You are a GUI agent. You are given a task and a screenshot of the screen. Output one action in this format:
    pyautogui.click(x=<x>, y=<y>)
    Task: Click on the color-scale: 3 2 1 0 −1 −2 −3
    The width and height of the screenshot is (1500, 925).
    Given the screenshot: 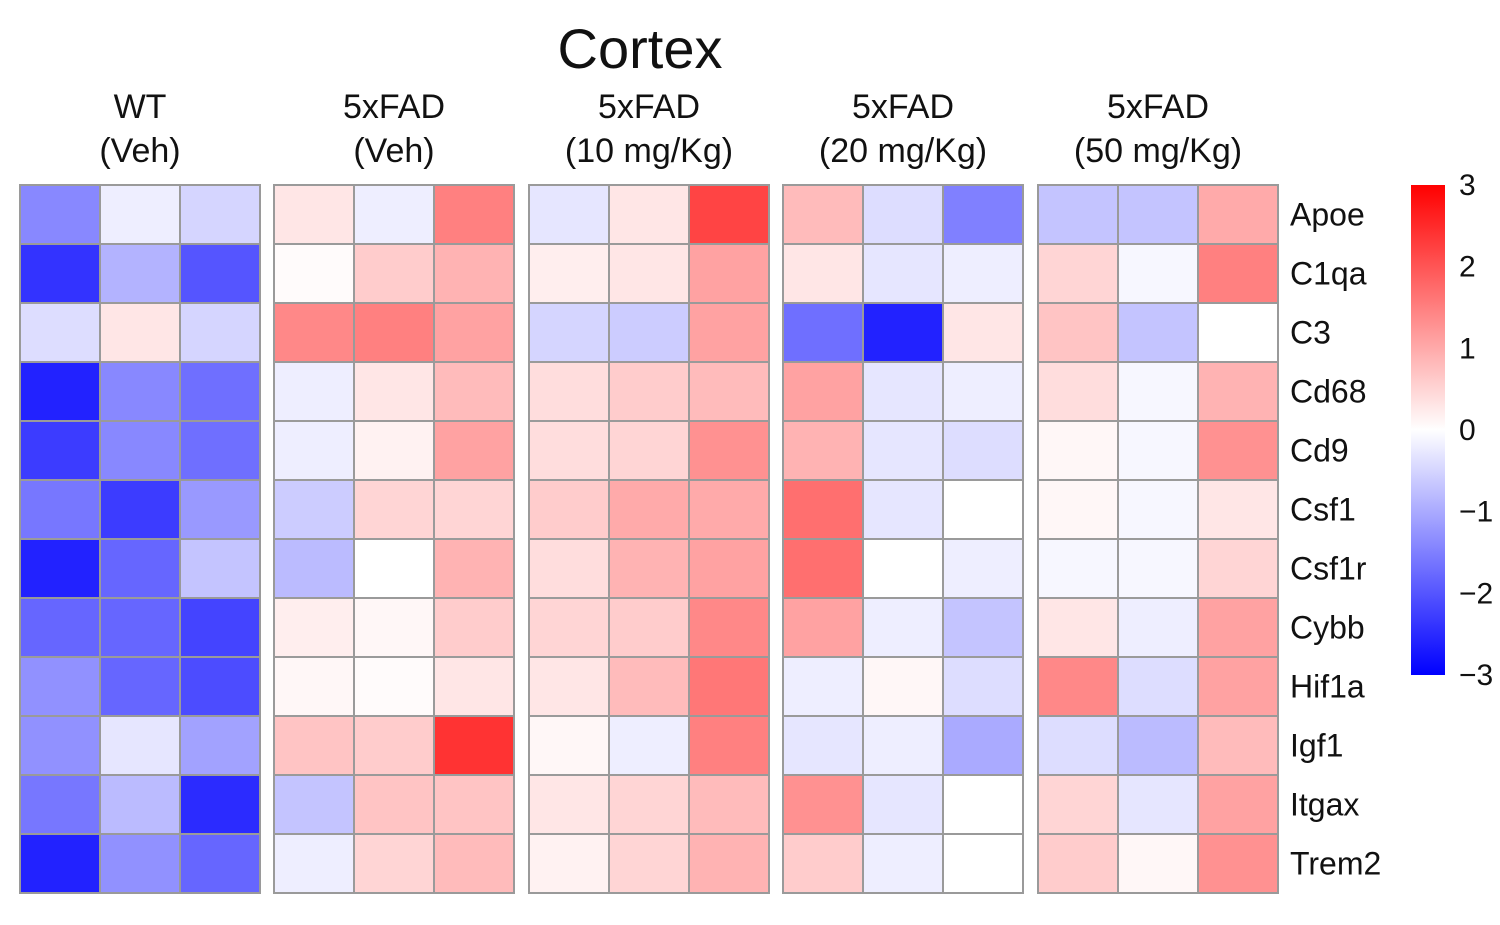 What is the action you would take?
    pyautogui.click(x=1452, y=430)
    